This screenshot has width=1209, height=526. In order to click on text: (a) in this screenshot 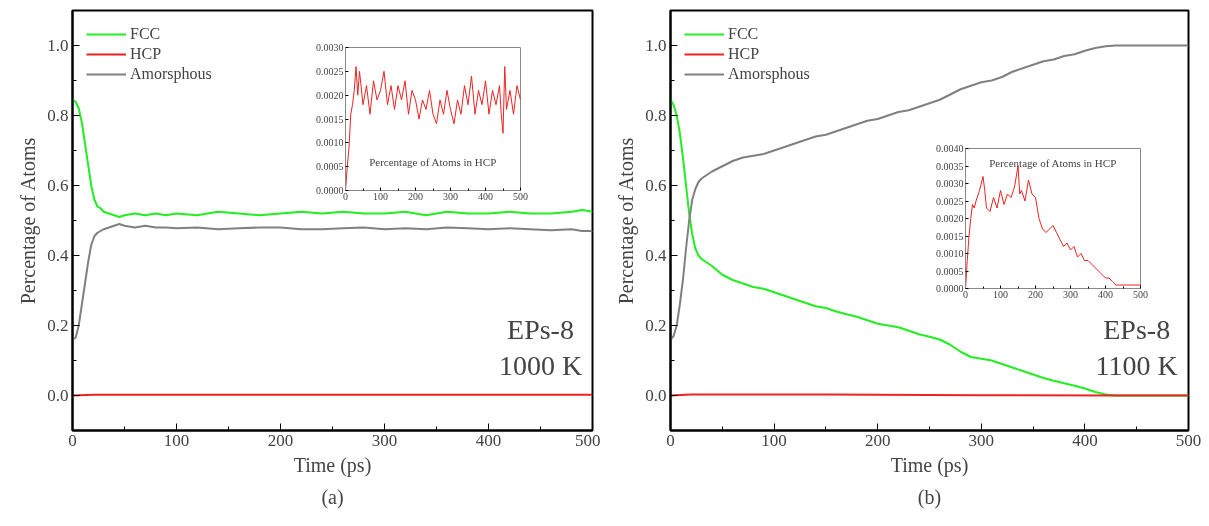, I will do `click(332, 497)`.